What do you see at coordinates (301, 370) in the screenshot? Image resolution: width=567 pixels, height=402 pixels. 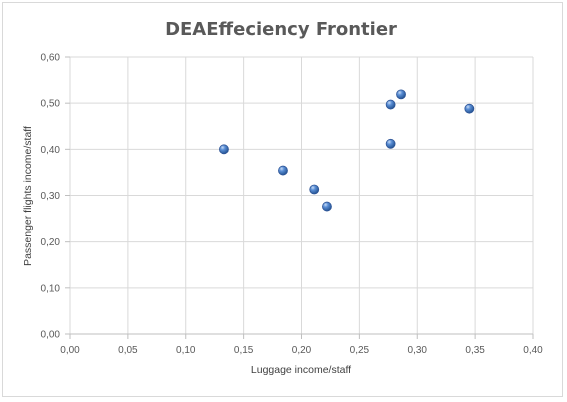 I see `x-axis-label: Luggage income/staff` at bounding box center [301, 370].